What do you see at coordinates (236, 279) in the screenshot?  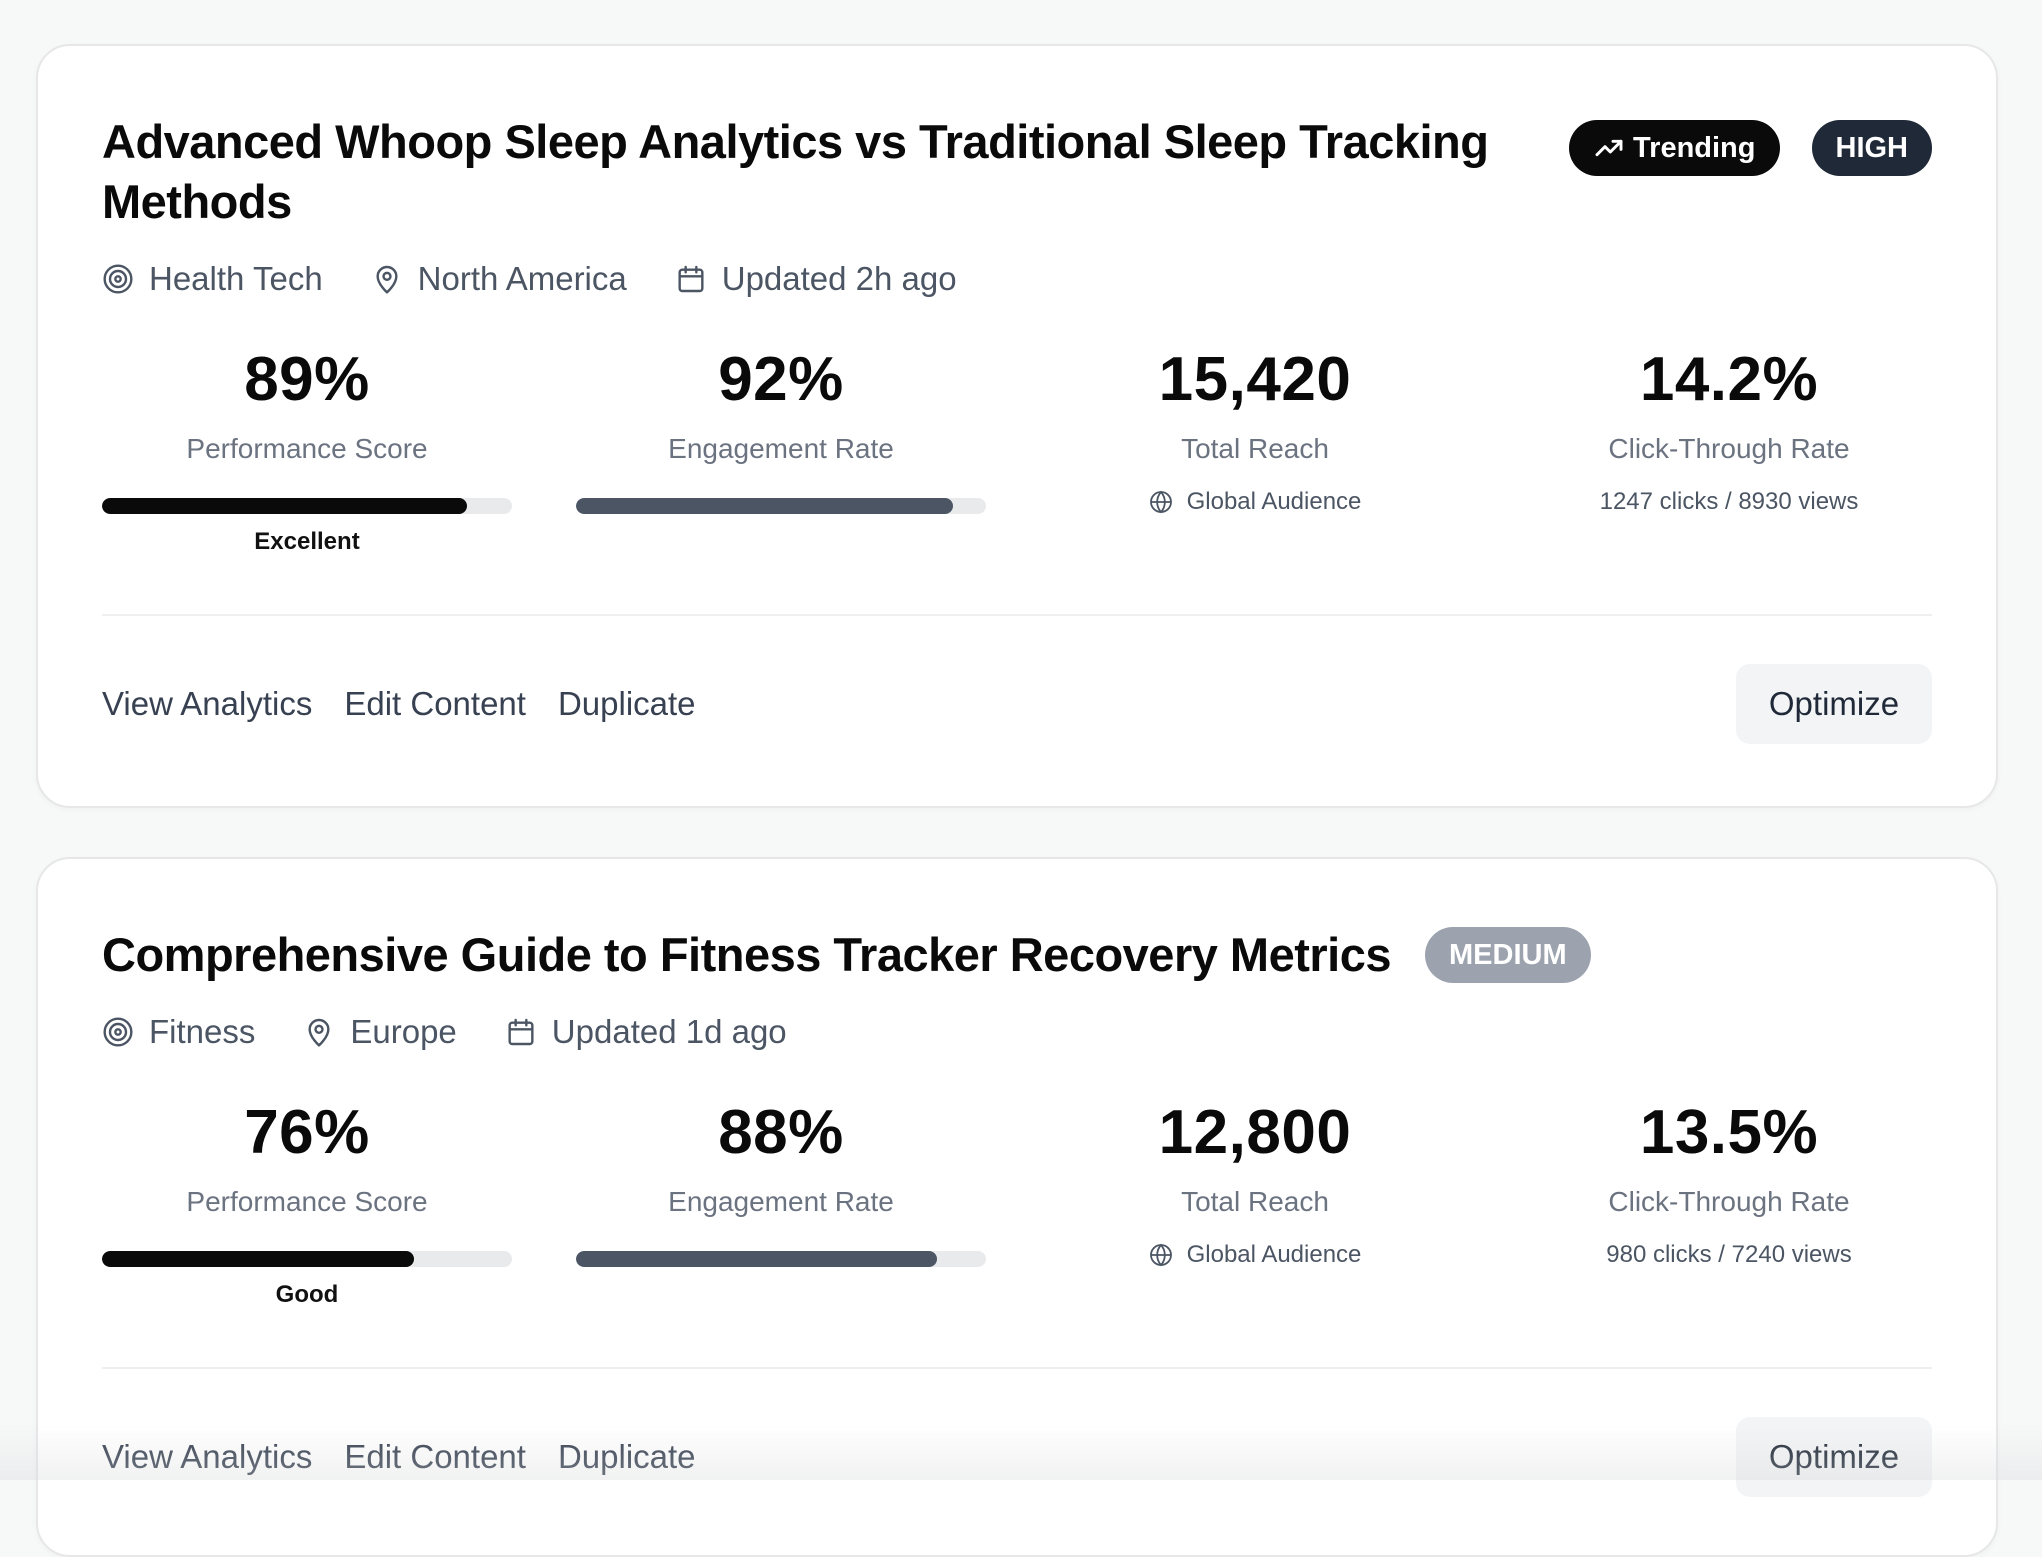 I see `category-label: Health Tech` at bounding box center [236, 279].